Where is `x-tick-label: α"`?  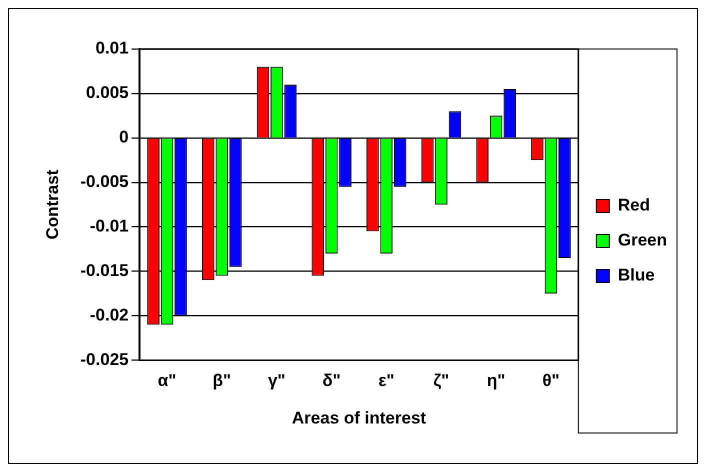
x-tick-label: α" is located at coordinates (167, 380).